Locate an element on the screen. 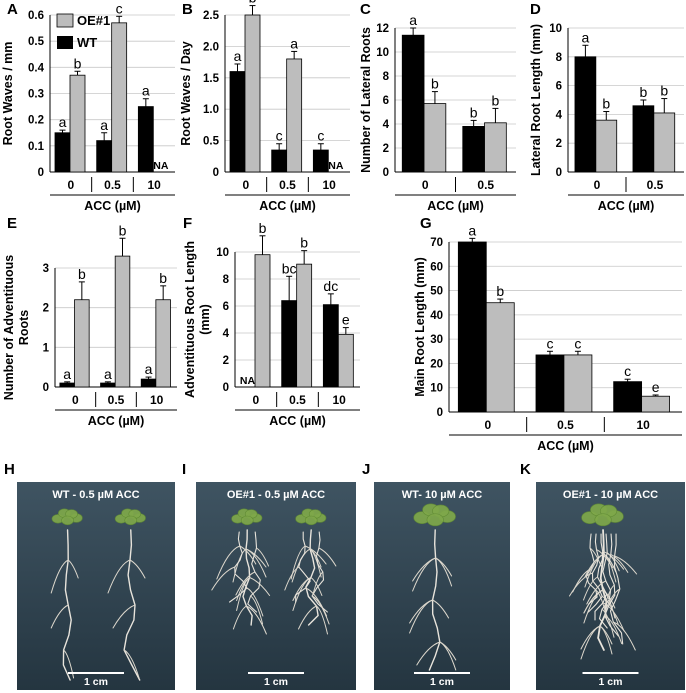  panel-letter: G is located at coordinates (426, 223).